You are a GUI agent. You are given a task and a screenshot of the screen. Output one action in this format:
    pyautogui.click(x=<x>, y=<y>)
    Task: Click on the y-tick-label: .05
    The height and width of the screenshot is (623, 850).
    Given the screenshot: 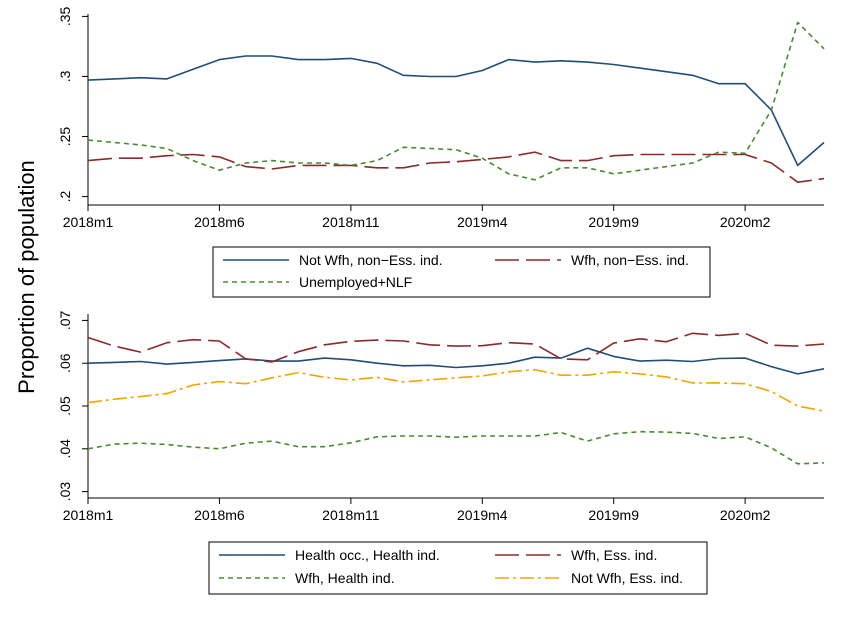 What is the action you would take?
    pyautogui.click(x=65, y=406)
    